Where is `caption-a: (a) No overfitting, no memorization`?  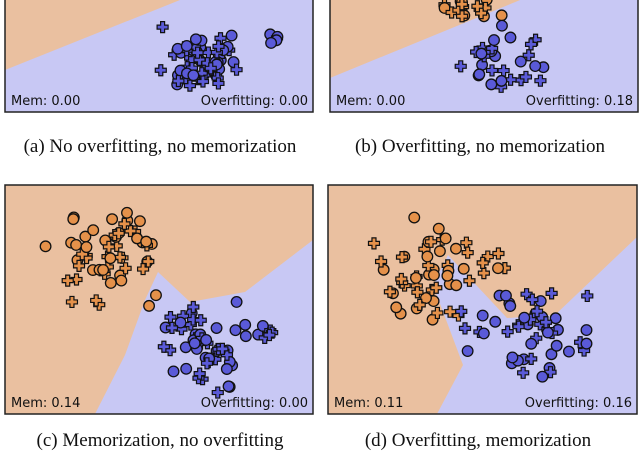 caption-a: (a) No overfitting, no memorization is located at coordinates (160, 146).